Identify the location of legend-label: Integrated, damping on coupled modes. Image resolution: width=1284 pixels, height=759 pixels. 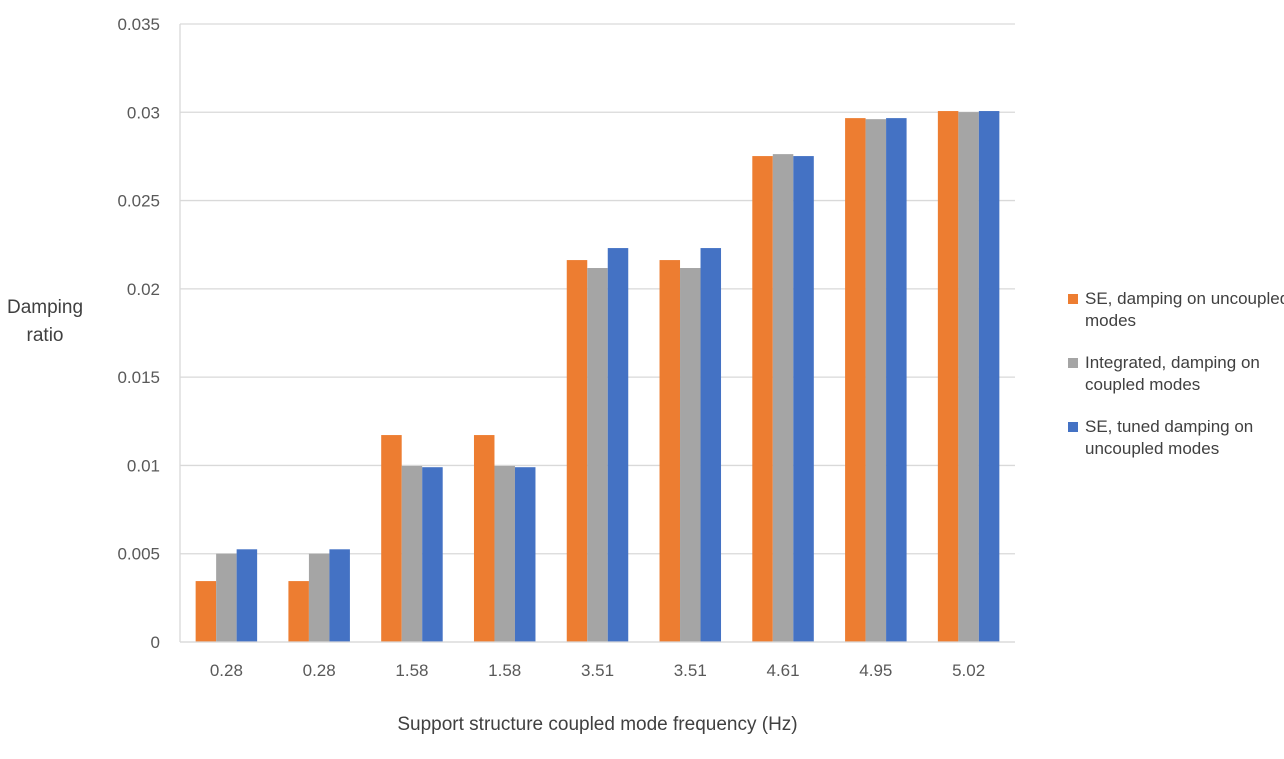
(1172, 373).